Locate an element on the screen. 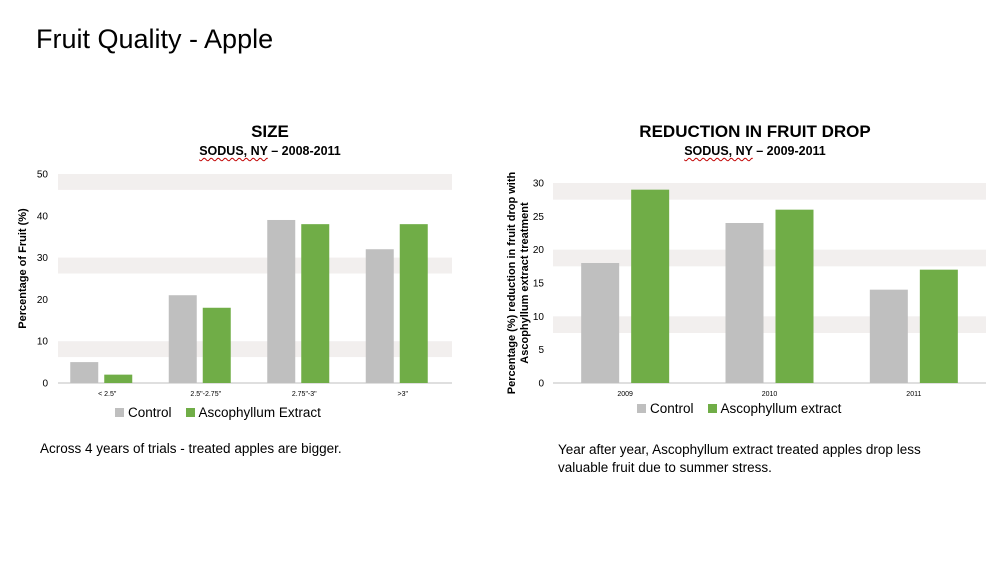  y-tick-label: 50 is located at coordinates (43, 175).